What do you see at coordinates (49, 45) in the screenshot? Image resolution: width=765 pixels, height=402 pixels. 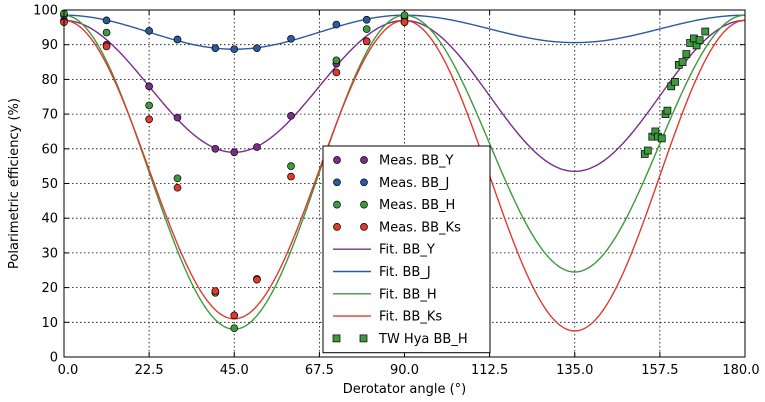 I see `y-tick-label: 90` at bounding box center [49, 45].